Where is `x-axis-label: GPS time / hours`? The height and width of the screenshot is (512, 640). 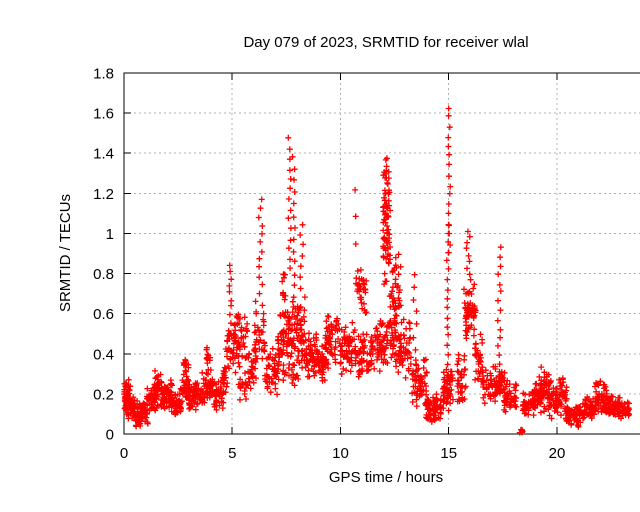 x-axis-label: GPS time / hours is located at coordinates (386, 477).